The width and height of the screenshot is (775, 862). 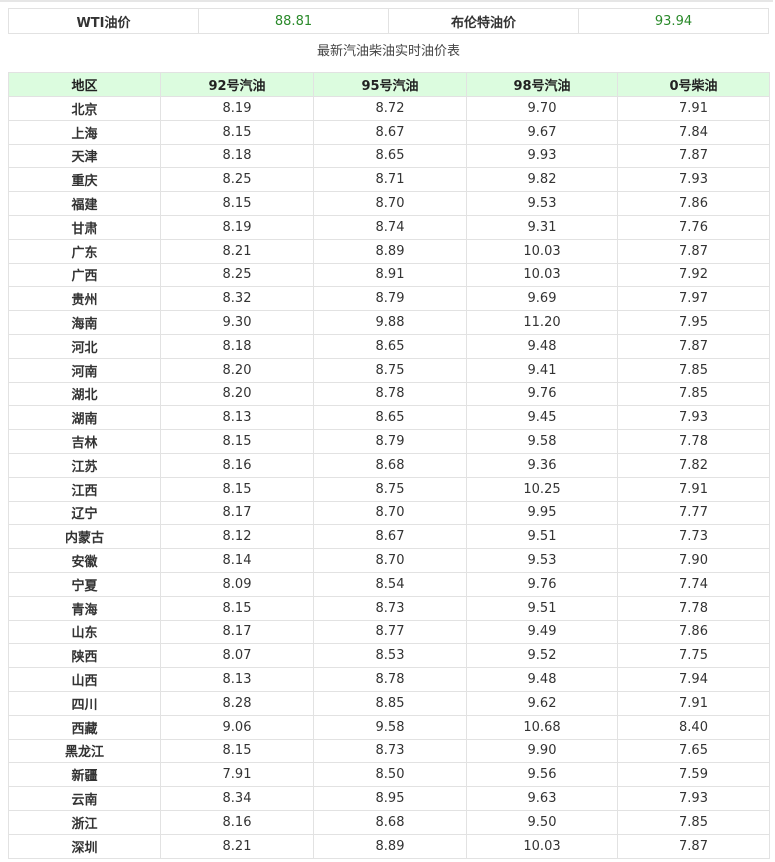 What do you see at coordinates (84, 251) in the screenshot?
I see `region-cell: 广东` at bounding box center [84, 251].